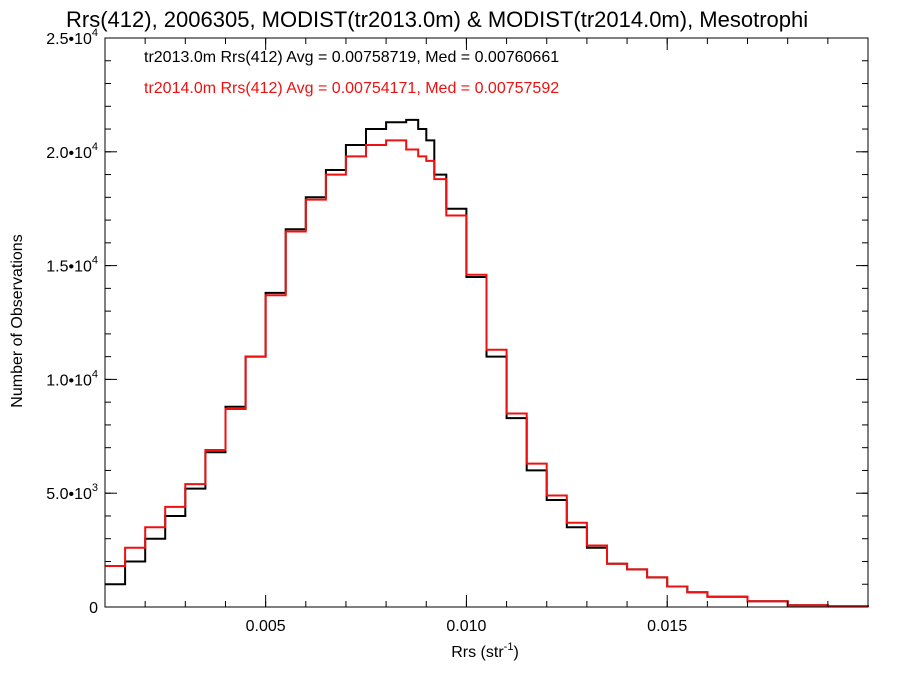 The height and width of the screenshot is (675, 900). I want to click on y-tick-label: 0, so click(93, 608).